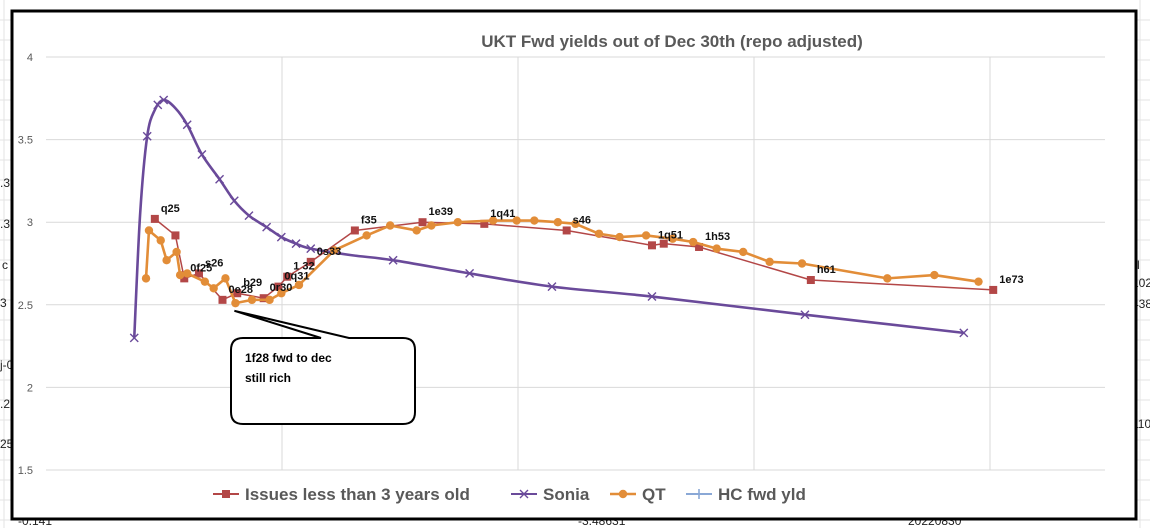 The height and width of the screenshot is (528, 1150). What do you see at coordinates (30, 388) in the screenshot?
I see `y-tick-label: 2` at bounding box center [30, 388].